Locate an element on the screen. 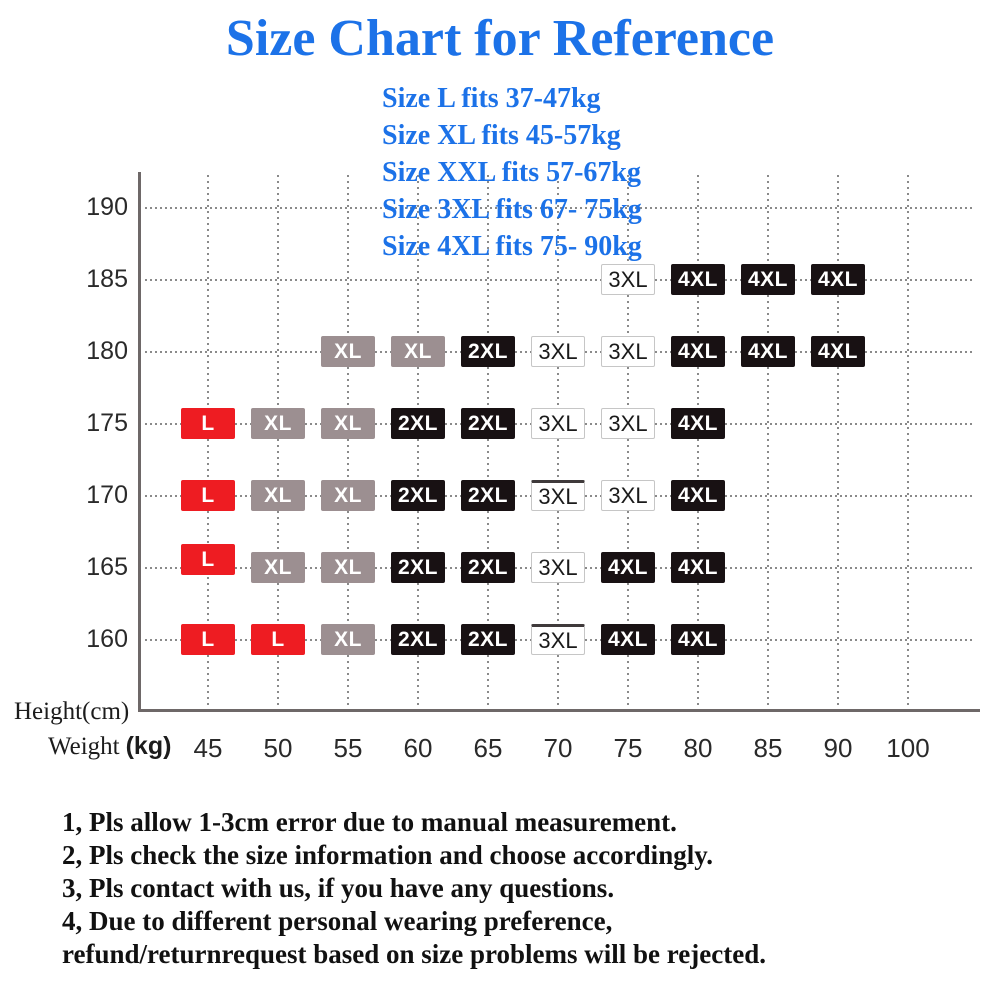 This screenshot has width=1000, height=1000. x-tick-label: 100 is located at coordinates (908, 748).